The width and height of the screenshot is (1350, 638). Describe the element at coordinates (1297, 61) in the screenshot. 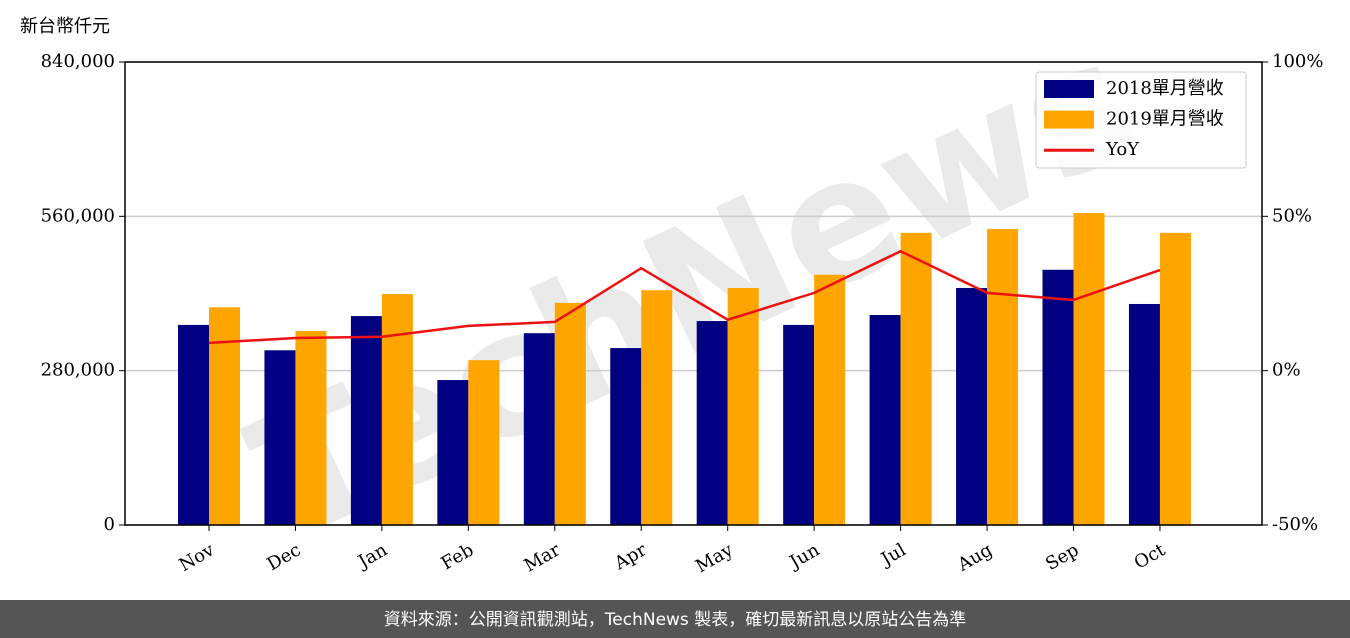

I see `y2-tick-label: 100%` at that location.